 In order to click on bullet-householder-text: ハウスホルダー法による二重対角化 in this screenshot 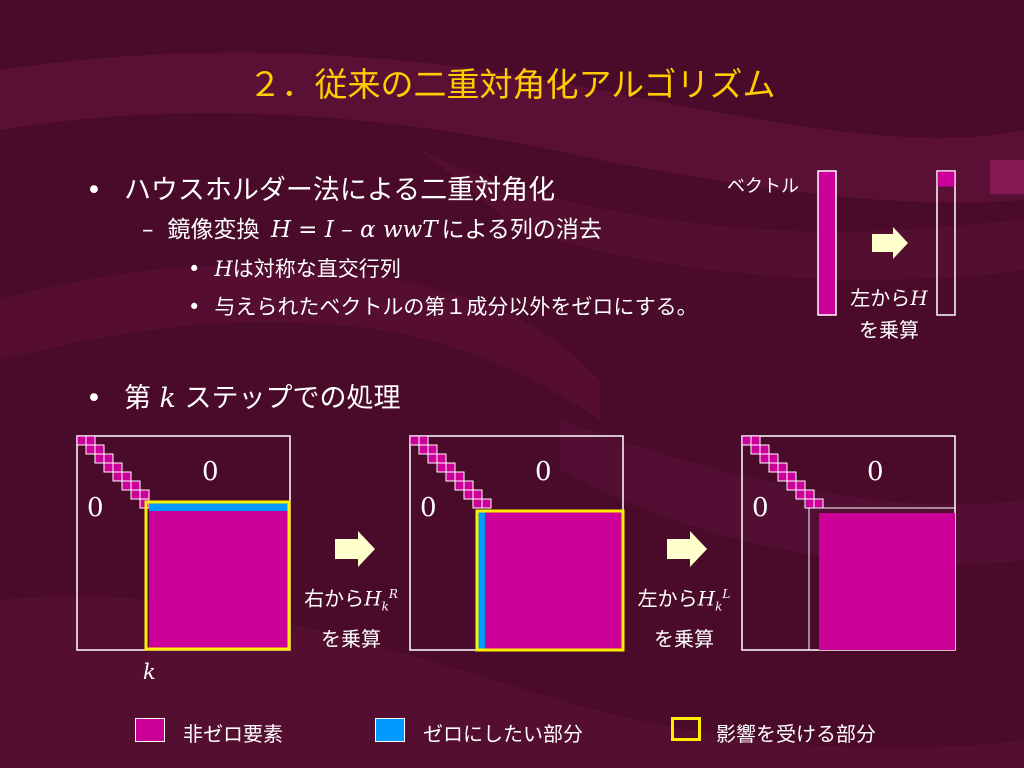, I will do `click(339, 190)`.